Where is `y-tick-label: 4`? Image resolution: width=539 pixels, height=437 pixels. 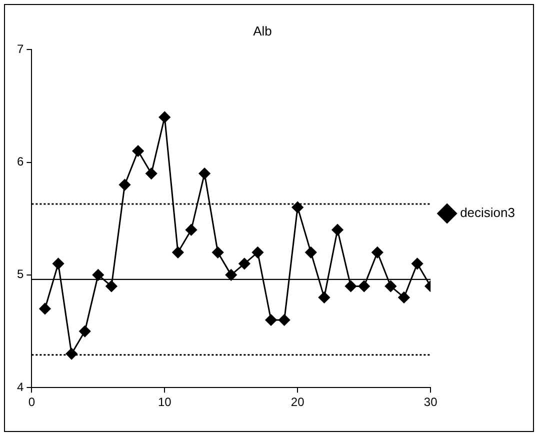 y-tick-label: 4 is located at coordinates (20, 387).